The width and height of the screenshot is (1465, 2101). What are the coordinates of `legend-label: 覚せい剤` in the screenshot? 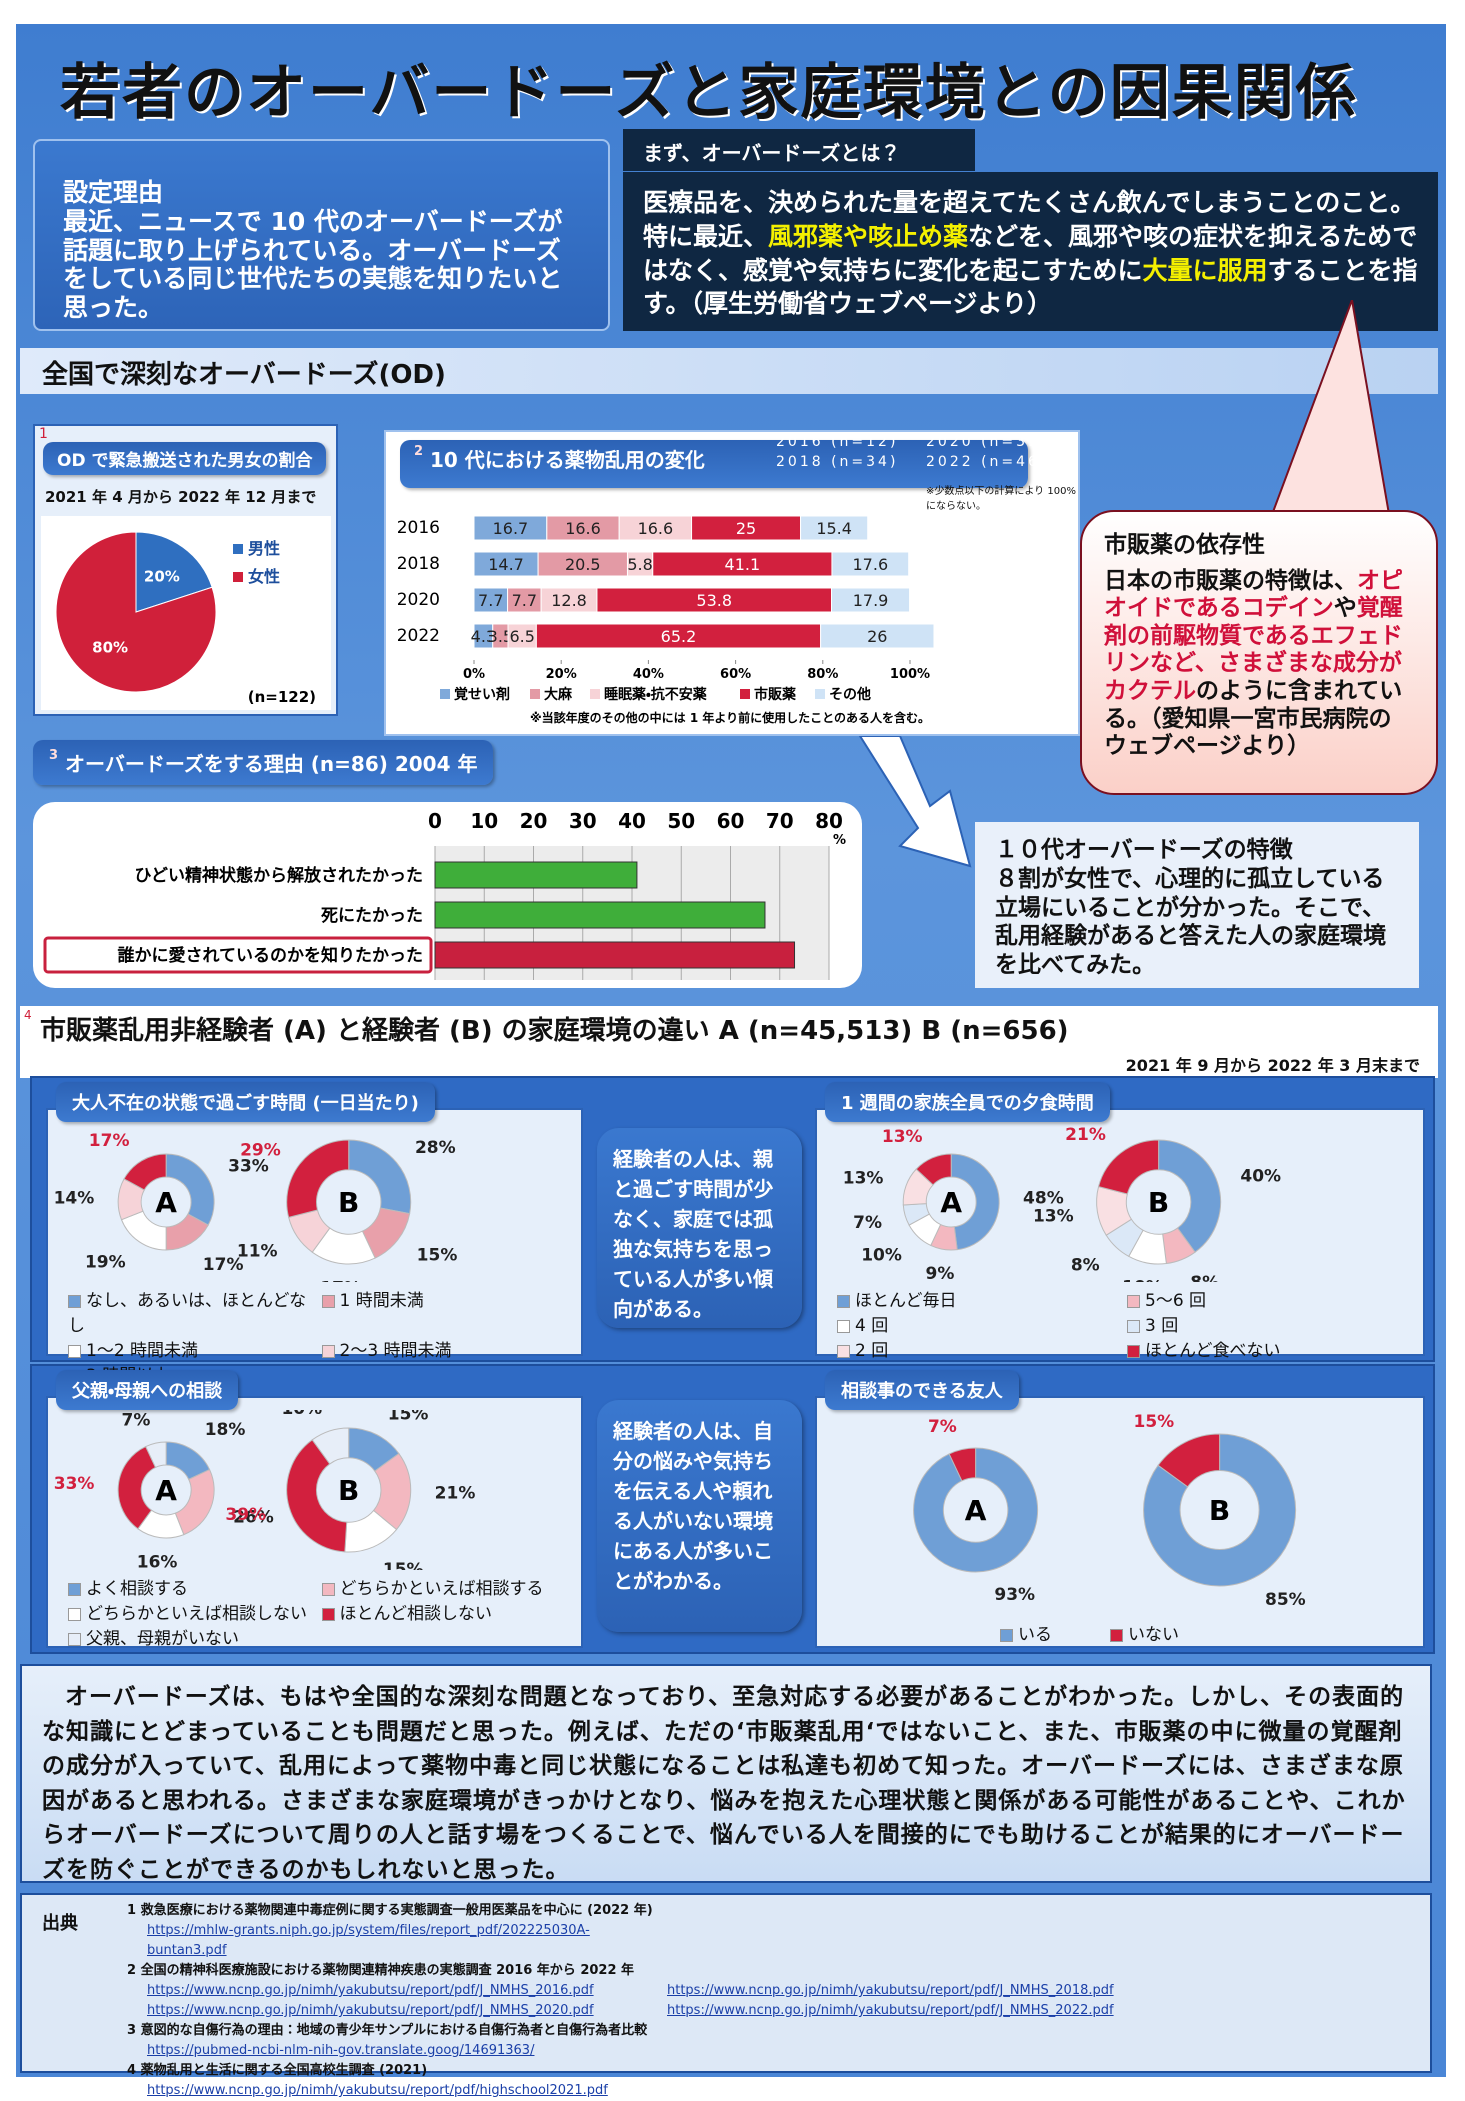 It's located at (482, 694).